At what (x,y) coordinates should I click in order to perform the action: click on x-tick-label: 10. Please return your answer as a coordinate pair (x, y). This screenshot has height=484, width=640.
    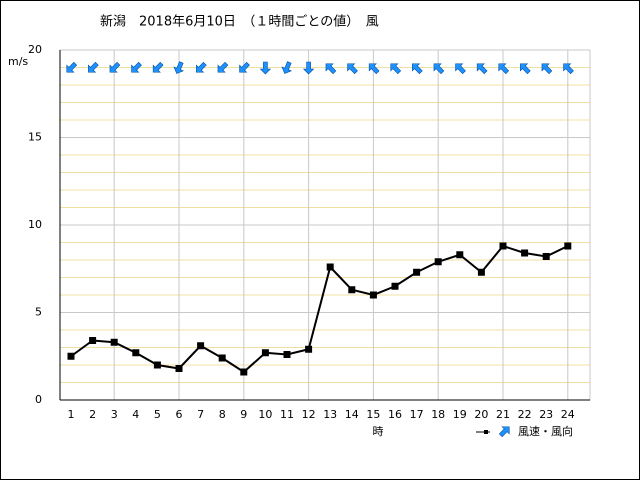
    Looking at the image, I should click on (265, 414).